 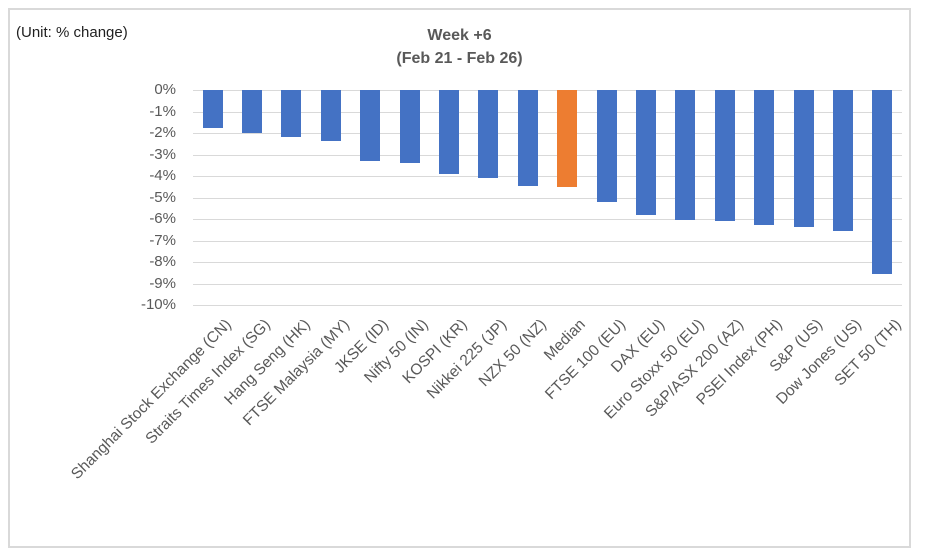 I want to click on bar-s-p-asx-200-az, so click(x=724, y=156).